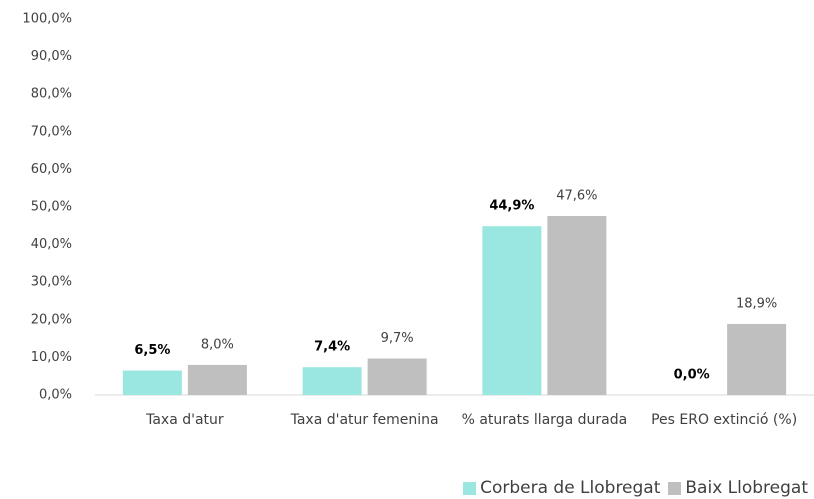  Describe the element at coordinates (51, 207) in the screenshot. I see `y-tick-label: 50,0%` at that location.